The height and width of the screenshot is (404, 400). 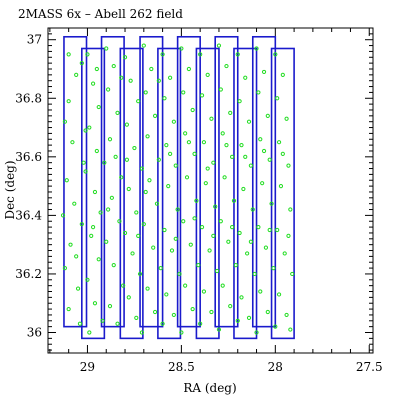 What do you see at coordinates (28, 157) in the screenshot?
I see `y-tick-label: 36.6` at bounding box center [28, 157].